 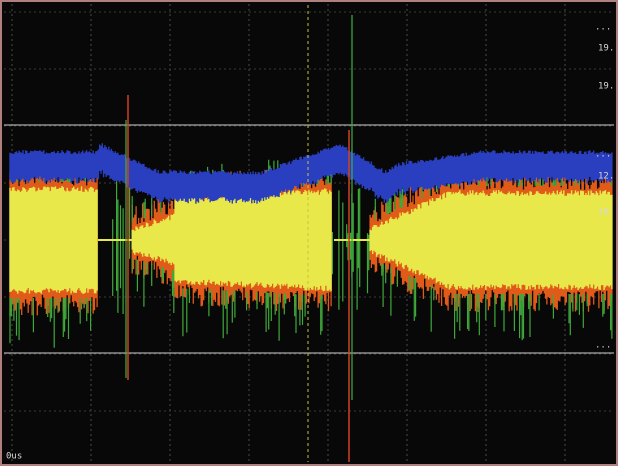 What do you see at coordinates (606, 213) in the screenshot?
I see `scale-label: 10.` at bounding box center [606, 213].